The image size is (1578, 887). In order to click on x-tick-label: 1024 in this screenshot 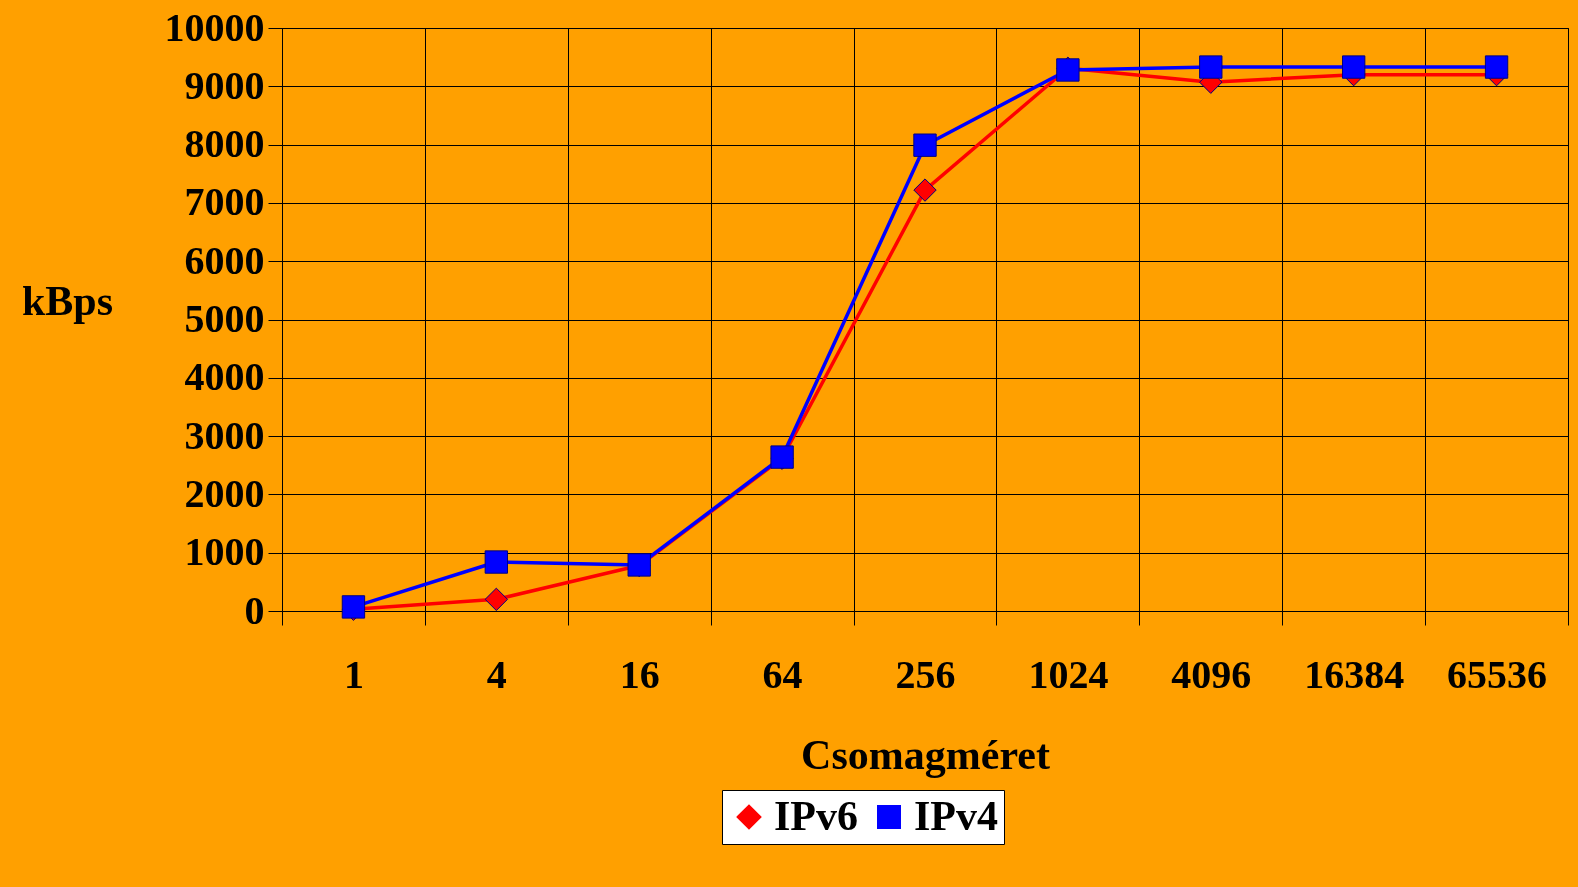, I will do `click(1068, 674)`.